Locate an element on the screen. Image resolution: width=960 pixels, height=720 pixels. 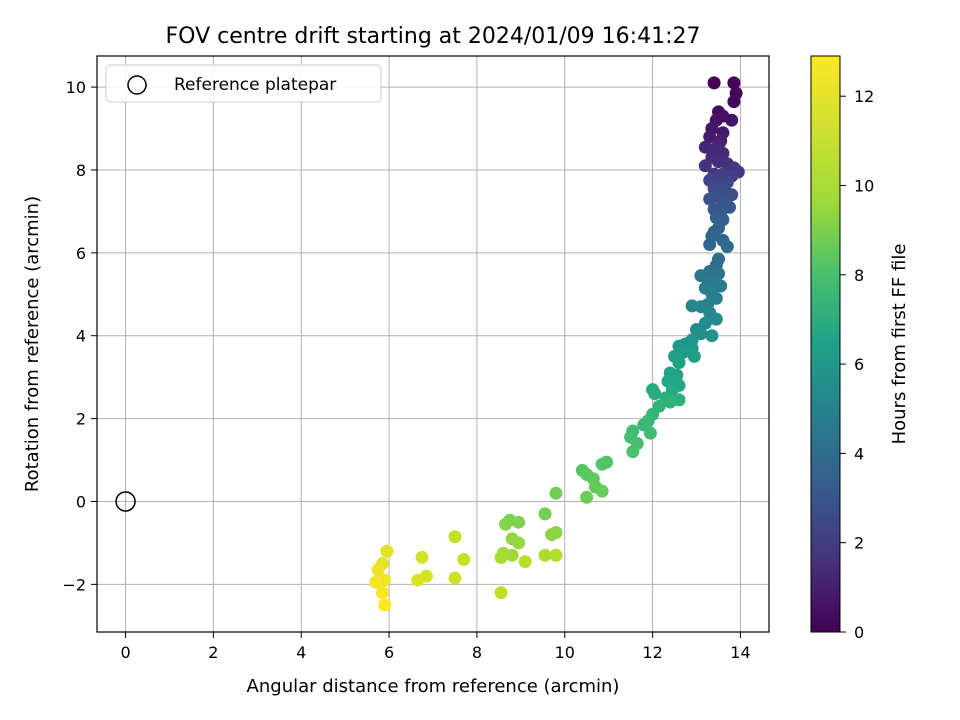
colorbar-tick-label: 10 is located at coordinates (864, 185).